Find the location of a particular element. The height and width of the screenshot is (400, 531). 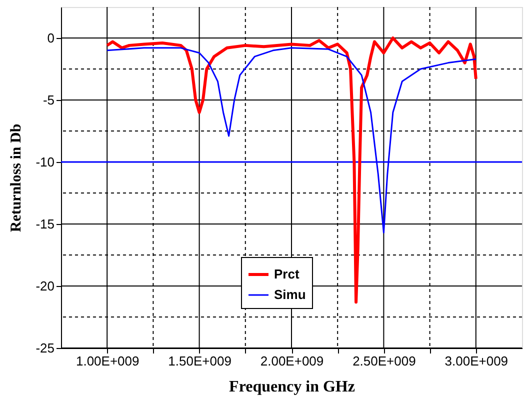

x-axis-title: Frequency in GHz is located at coordinates (292, 387).